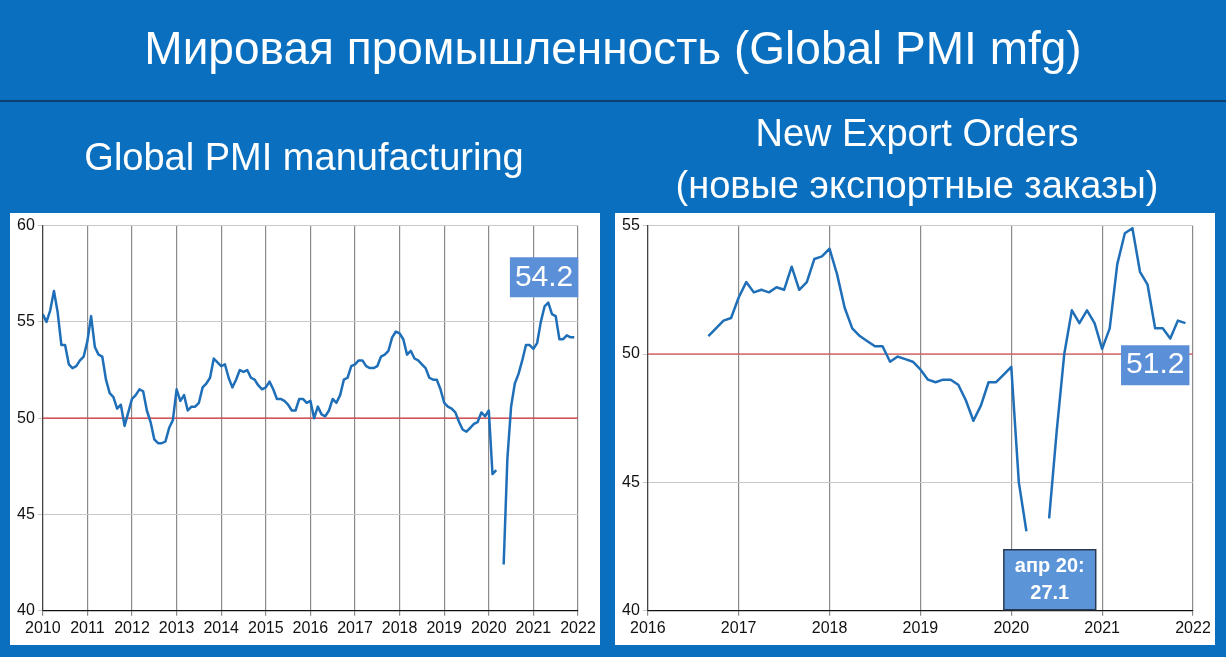  What do you see at coordinates (43, 627) in the screenshot?
I see `x-tick-label: 2010` at bounding box center [43, 627].